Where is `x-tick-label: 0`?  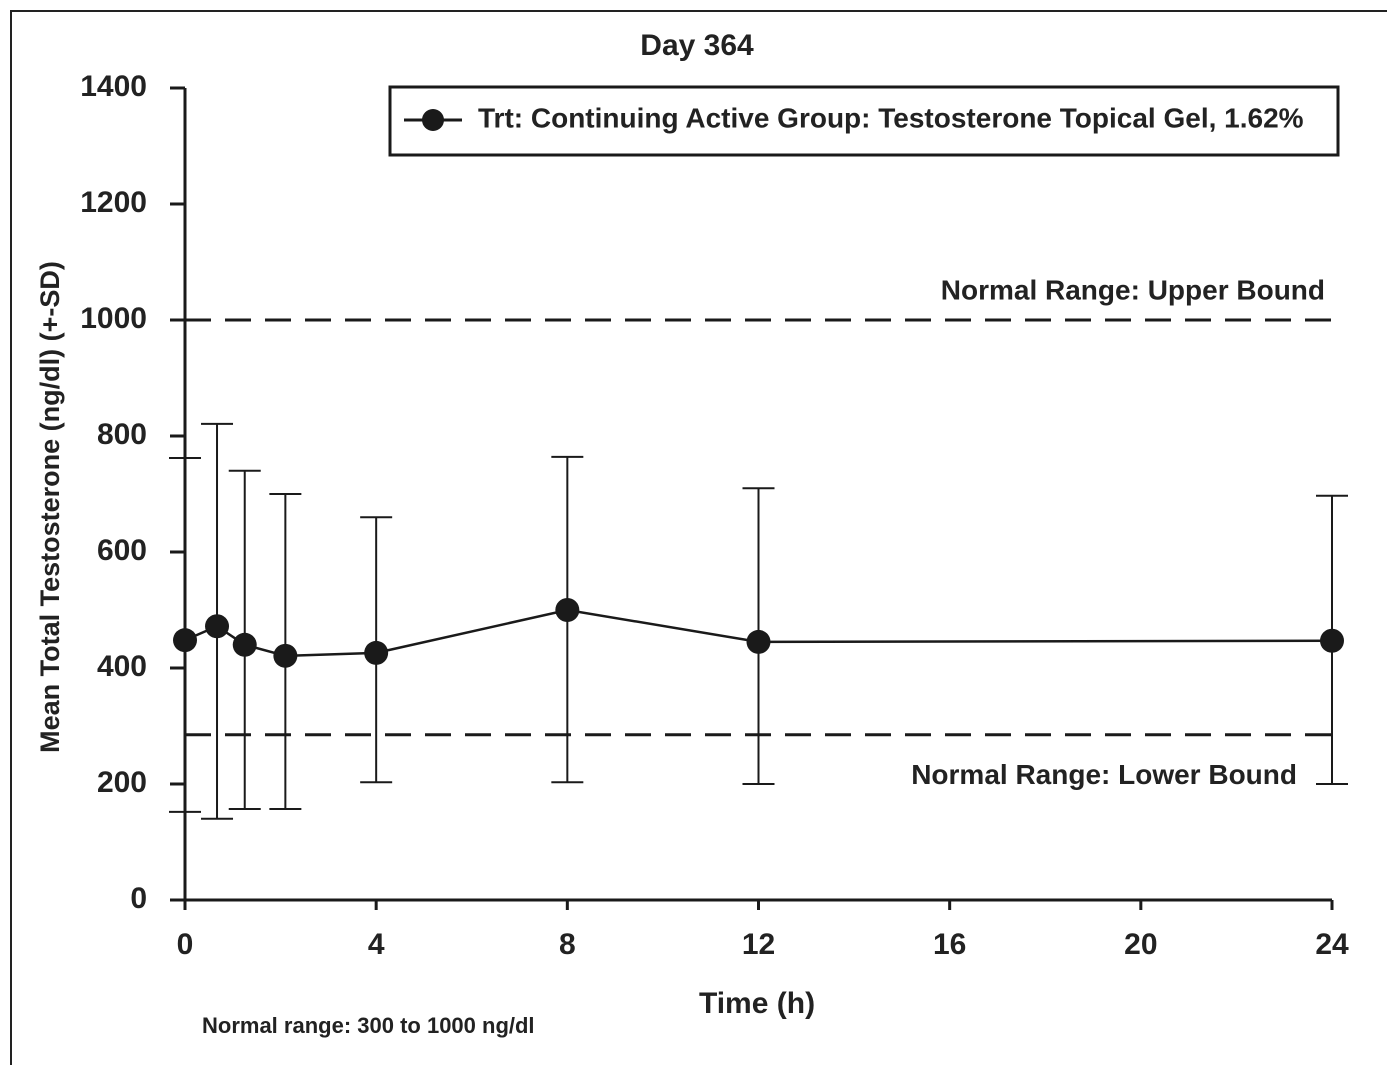
x-tick-label: 0 is located at coordinates (185, 944).